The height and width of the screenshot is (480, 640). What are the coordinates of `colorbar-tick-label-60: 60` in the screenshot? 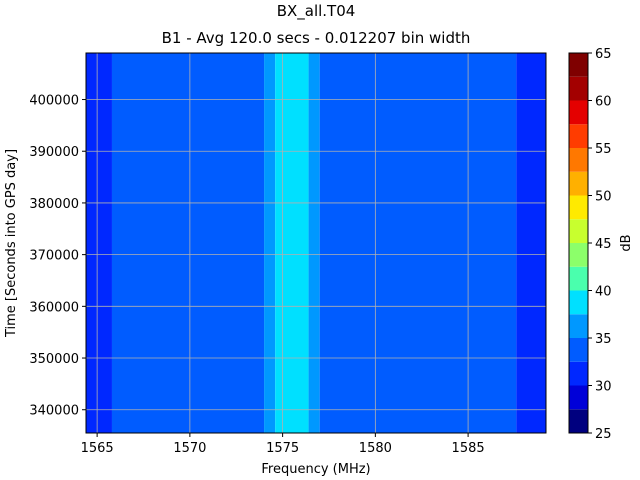 It's located at (603, 102).